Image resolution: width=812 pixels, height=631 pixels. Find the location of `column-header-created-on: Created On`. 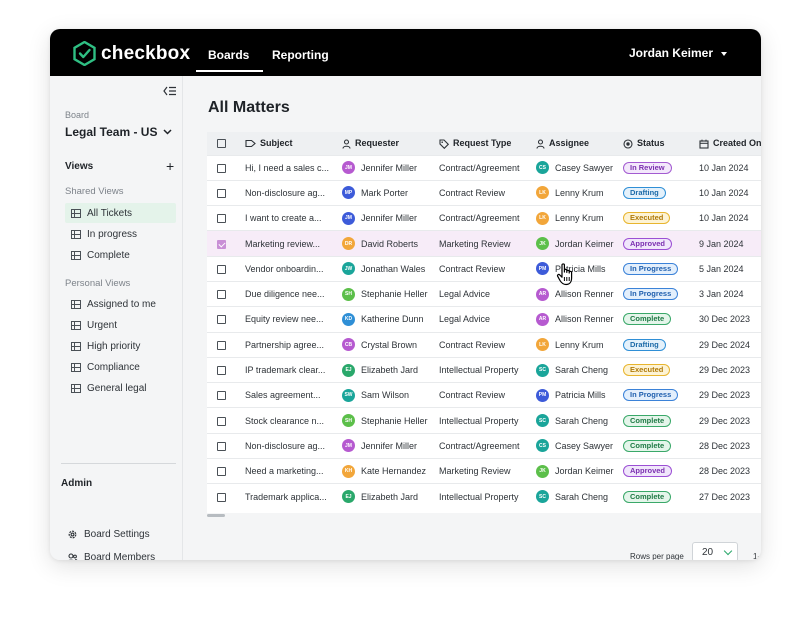

column-header-created-on: Created On is located at coordinates (727, 143).